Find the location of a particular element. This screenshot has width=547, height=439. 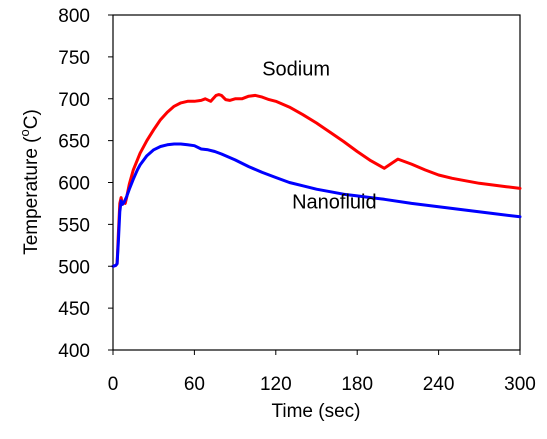

y-tick-label: 800 is located at coordinates (74, 16).